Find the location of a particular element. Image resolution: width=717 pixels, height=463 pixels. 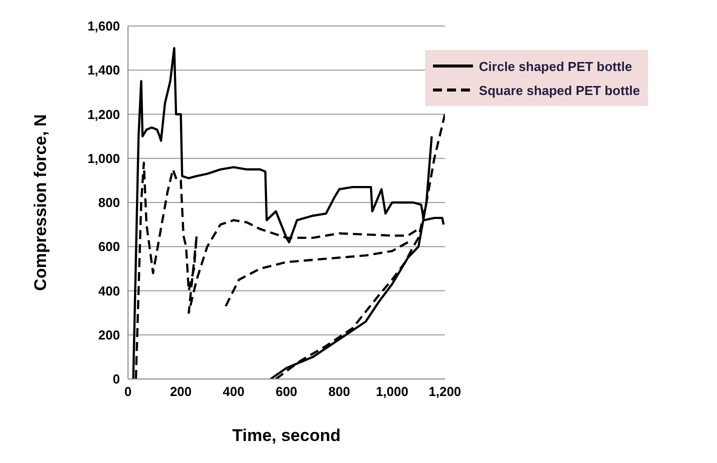

x-tick-label: 800 is located at coordinates (339, 392).